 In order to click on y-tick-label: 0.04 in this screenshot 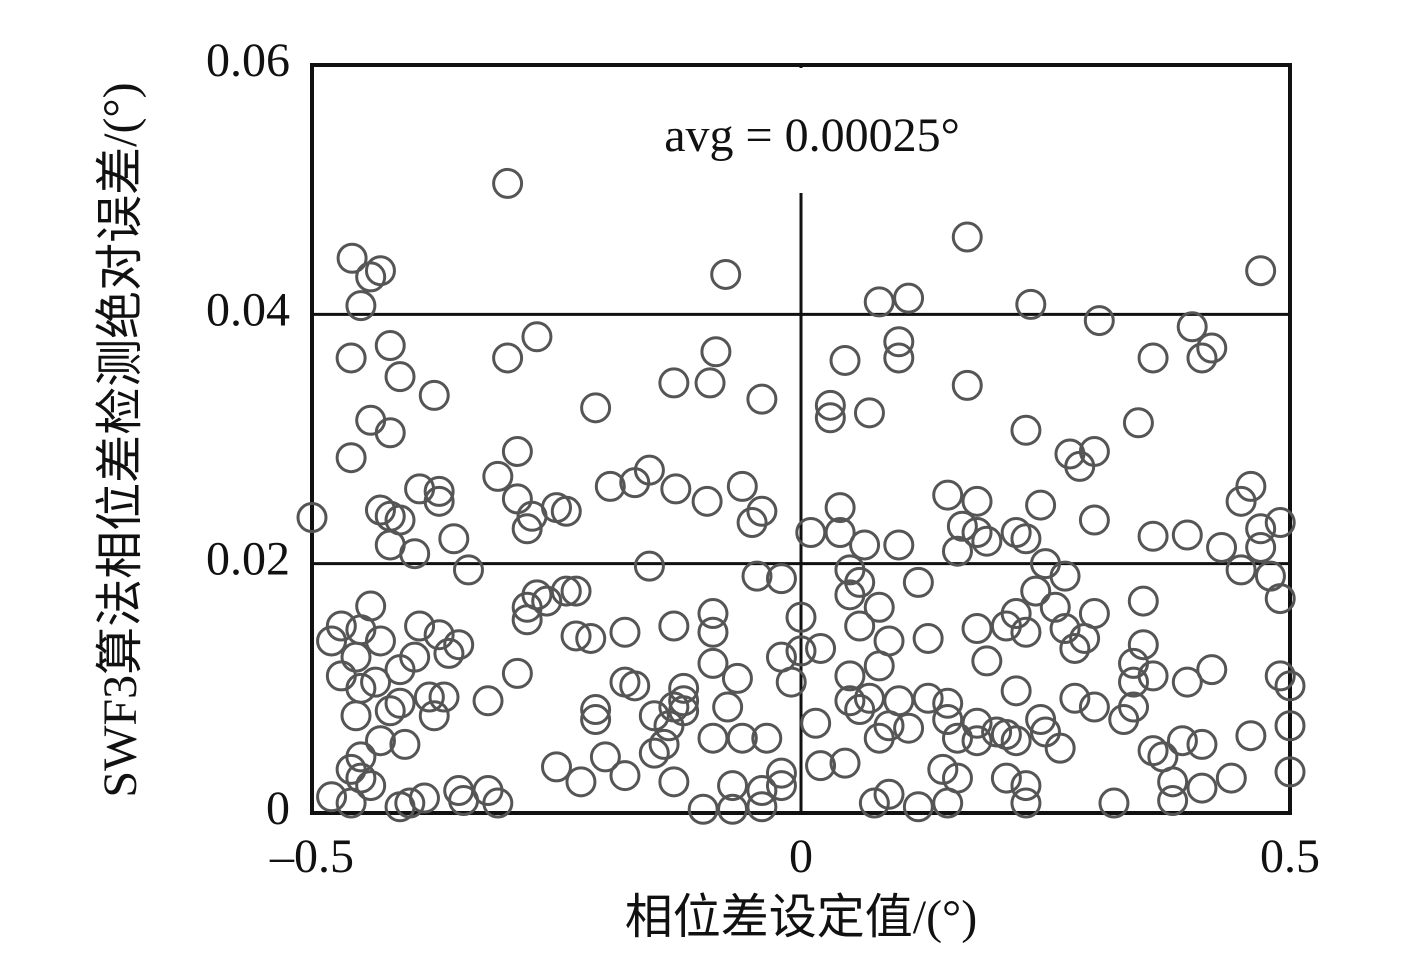, I will do `click(248, 309)`.